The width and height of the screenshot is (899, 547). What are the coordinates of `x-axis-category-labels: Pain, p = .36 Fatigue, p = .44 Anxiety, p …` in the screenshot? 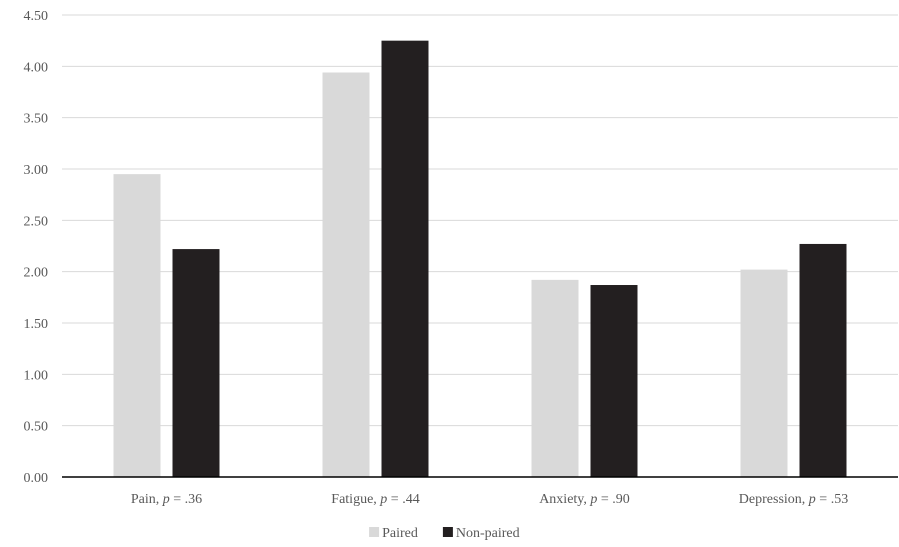 It's located at (489, 499).